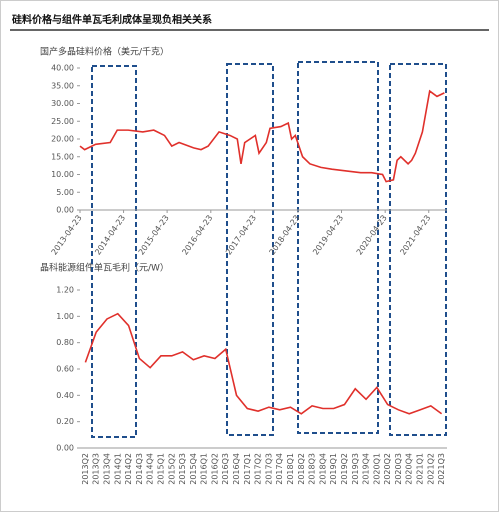  I want to click on x-tick-label: 2018Q3, so click(312, 469).